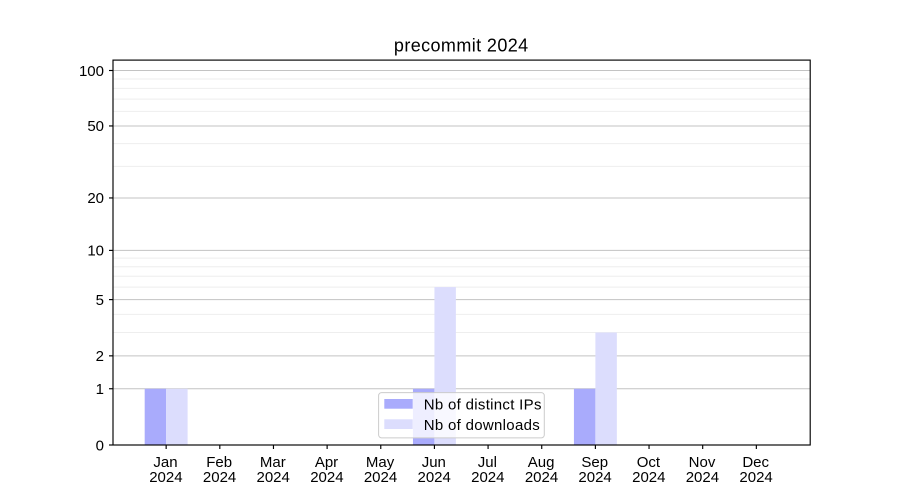  I want to click on svg-text: 5, so click(100, 300).